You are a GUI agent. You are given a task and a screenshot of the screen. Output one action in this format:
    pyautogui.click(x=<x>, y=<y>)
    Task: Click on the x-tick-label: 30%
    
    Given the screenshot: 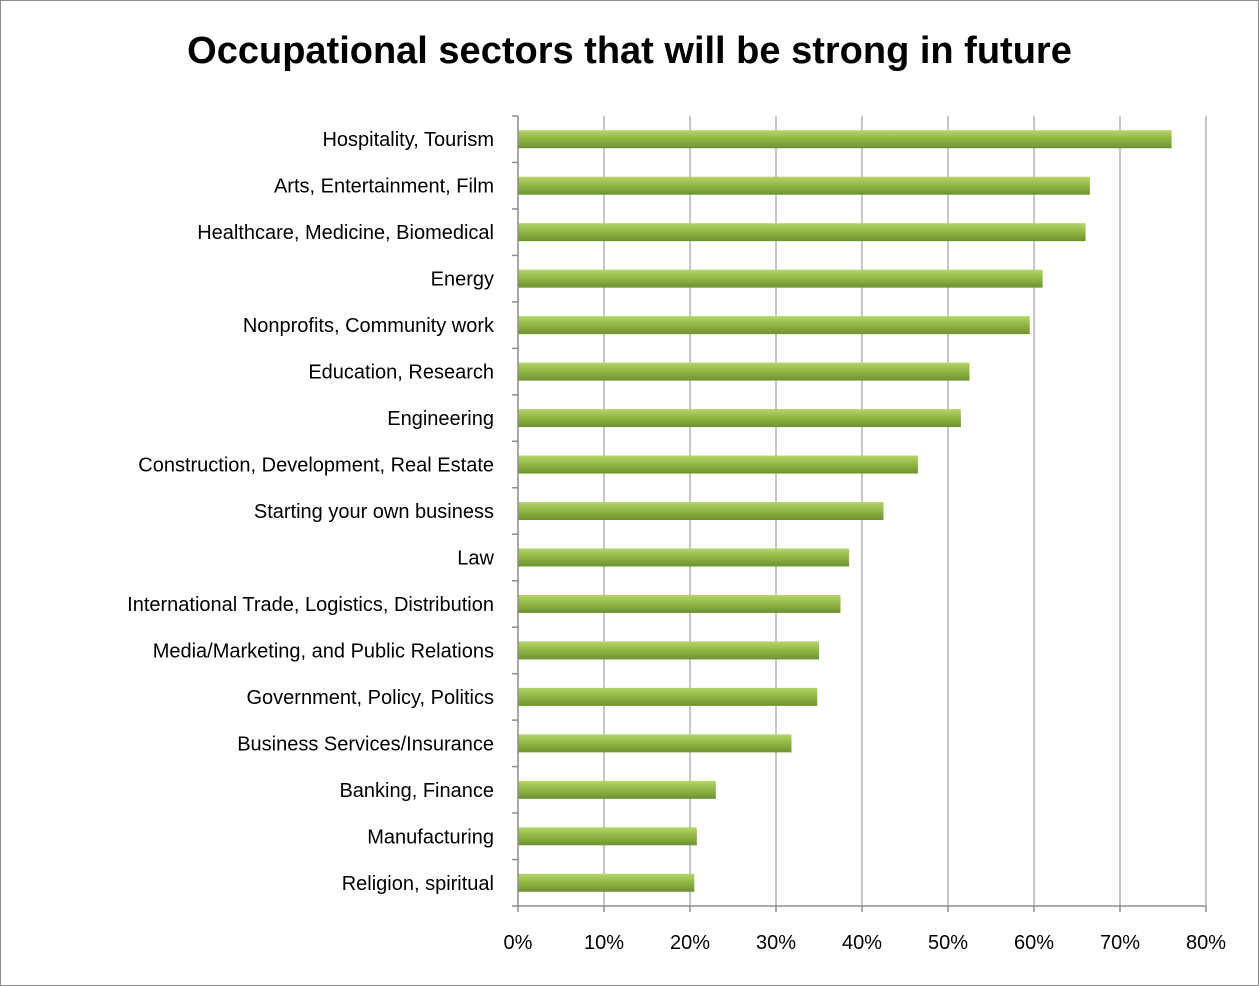 What is the action you would take?
    pyautogui.click(x=776, y=943)
    